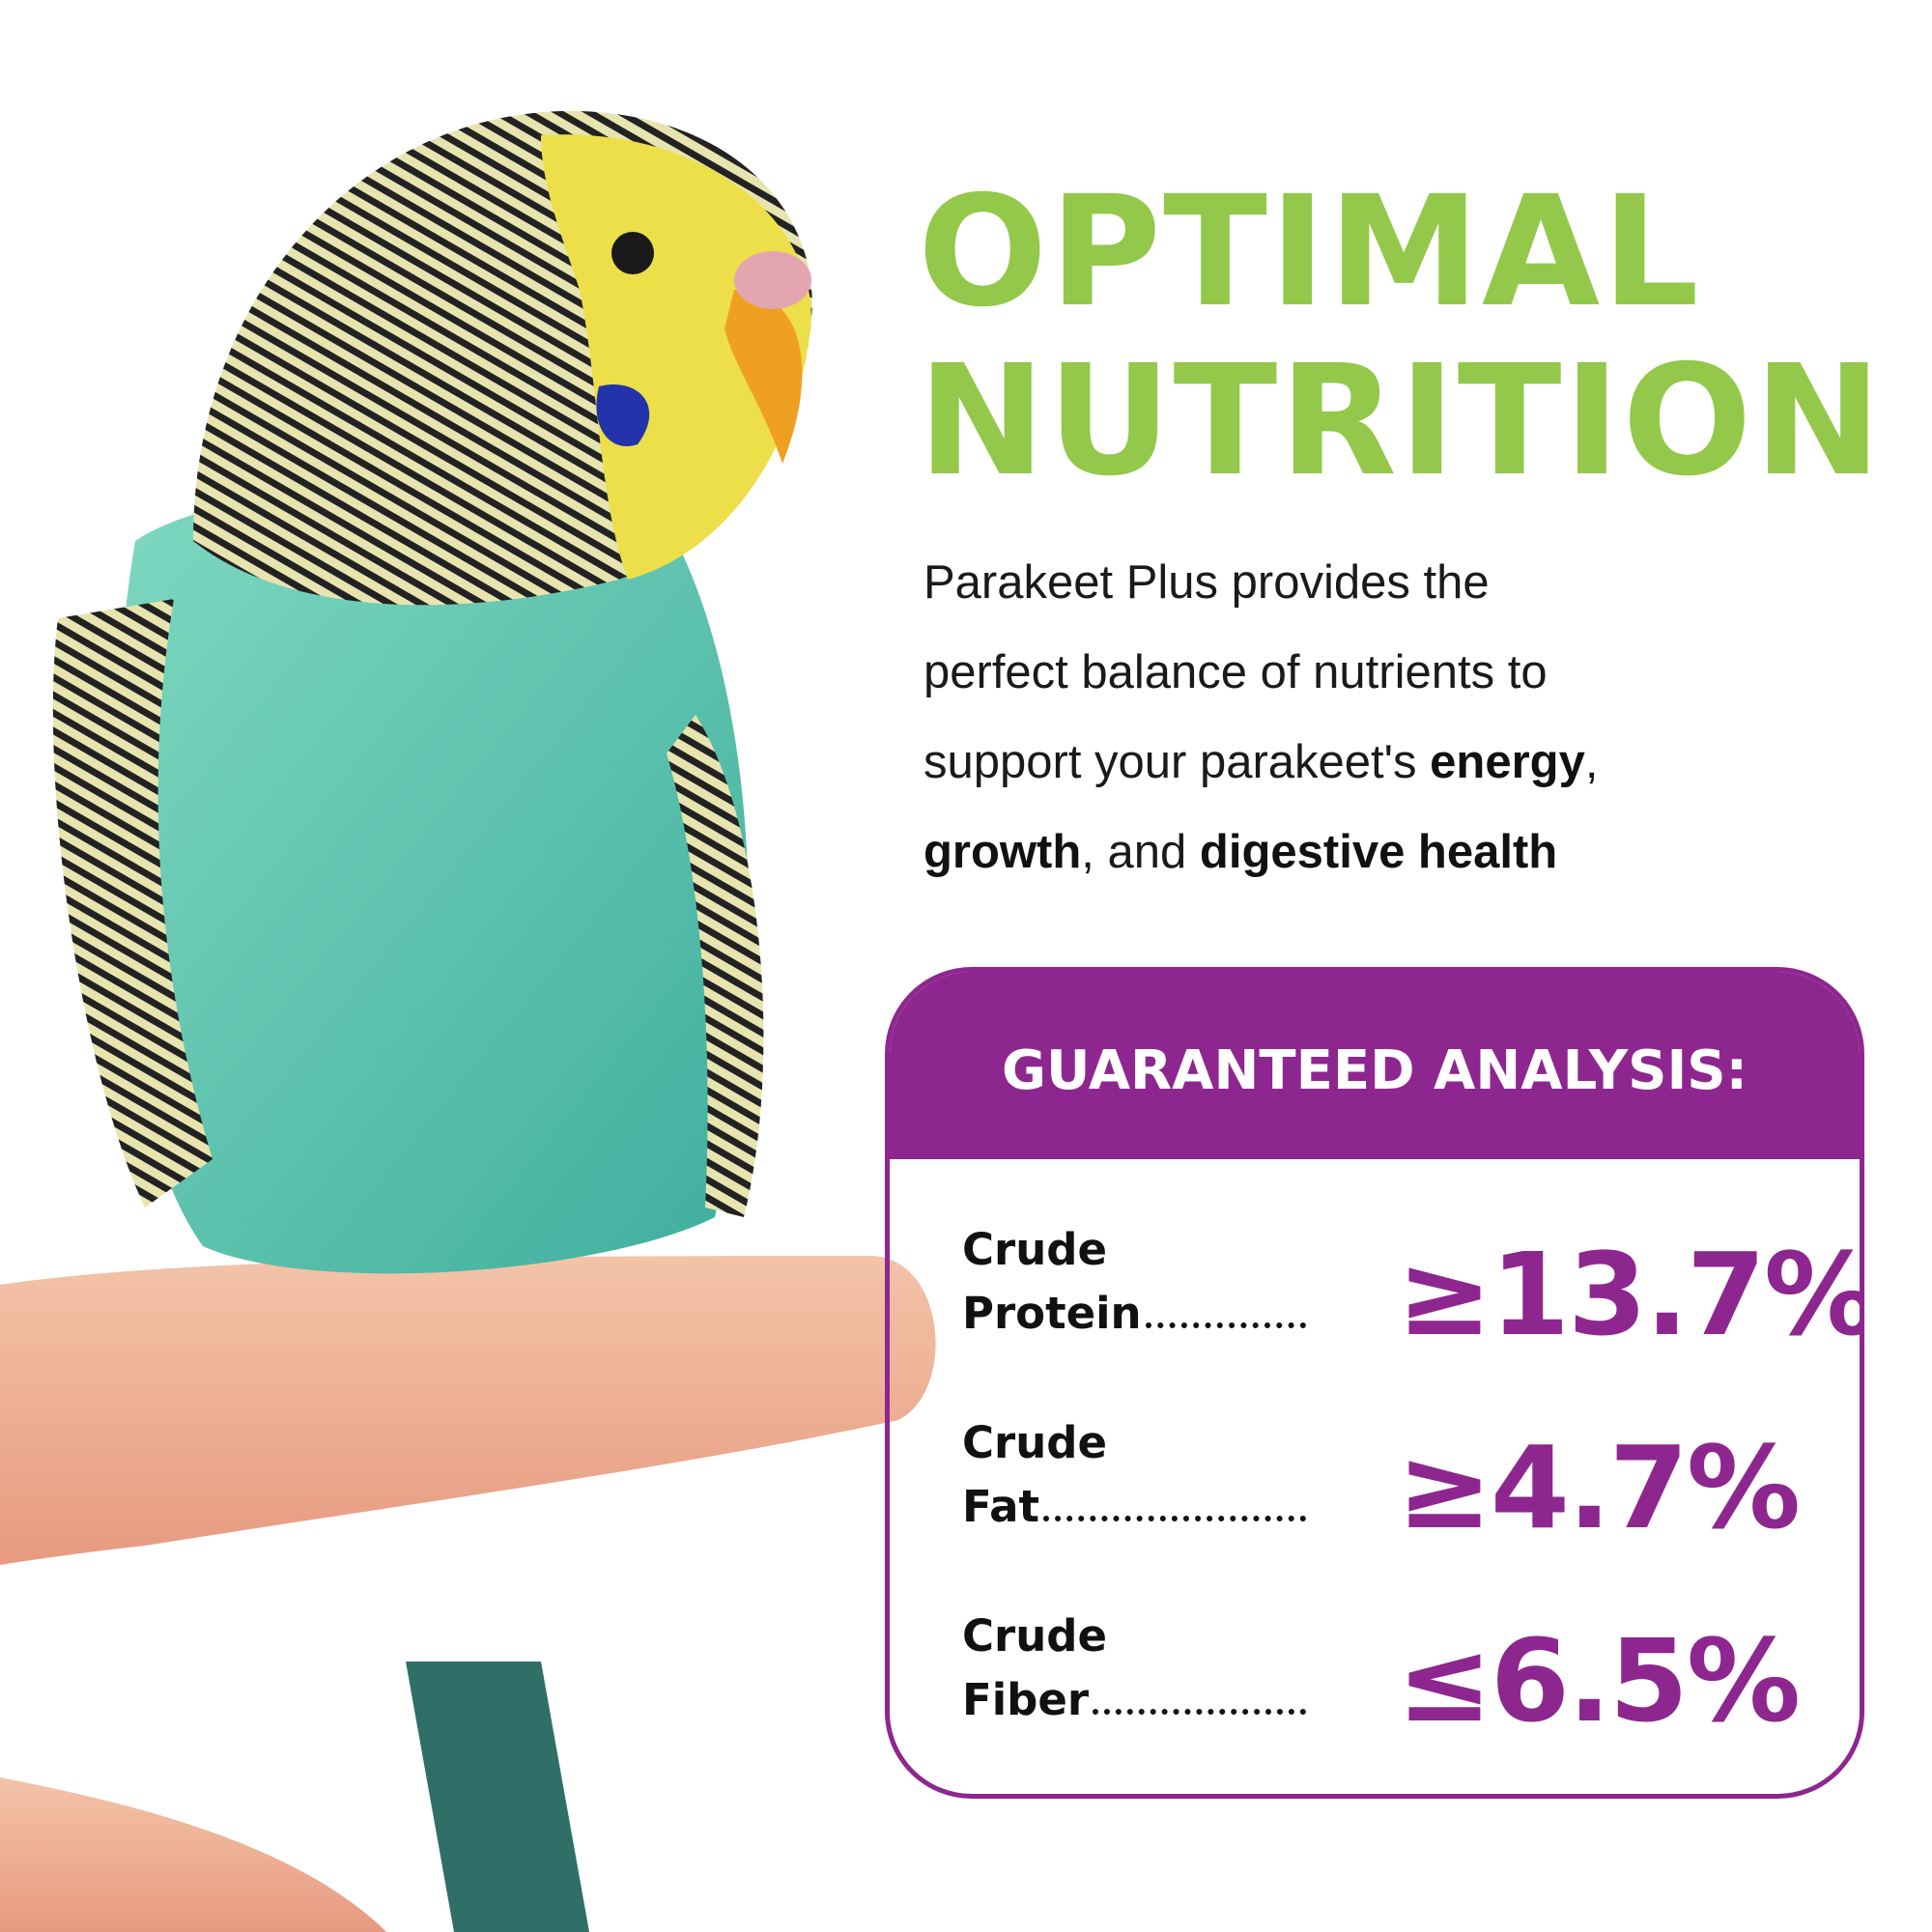  I want to click on row-label: Crude Protein, so click(1136, 1282).